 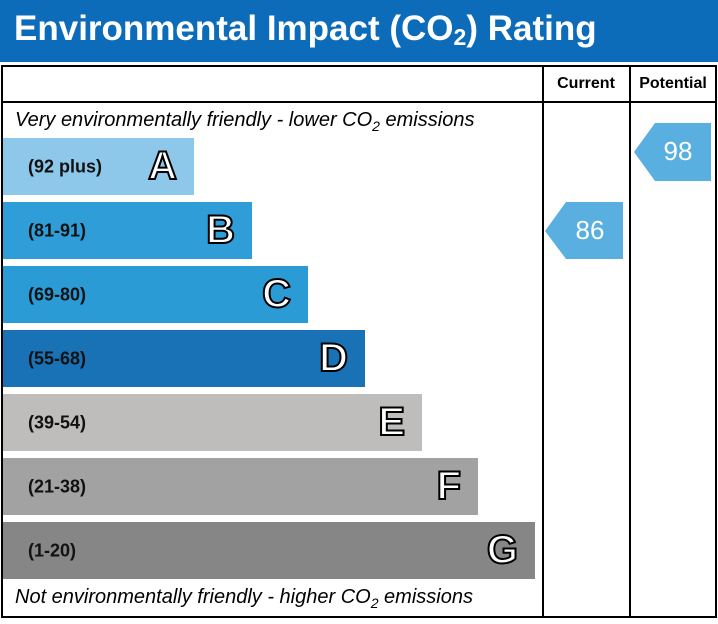 What do you see at coordinates (586, 83) in the screenshot?
I see `column-header: Current` at bounding box center [586, 83].